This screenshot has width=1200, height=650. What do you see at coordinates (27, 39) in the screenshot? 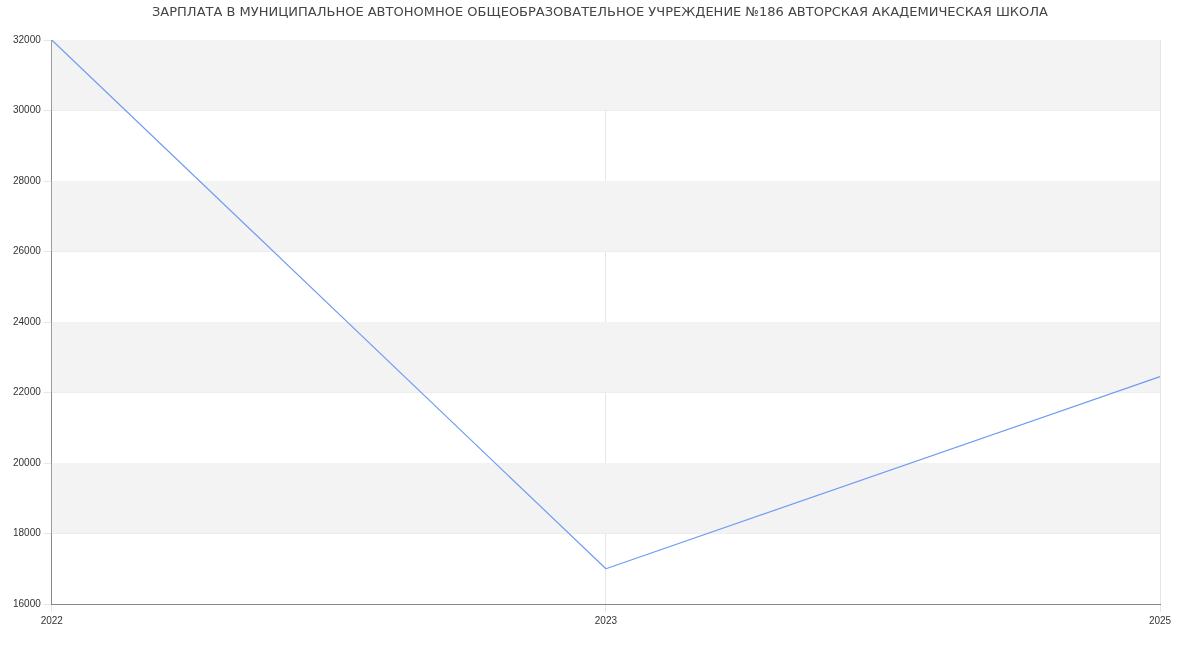
I see `y-tick-label: 32000` at bounding box center [27, 39].